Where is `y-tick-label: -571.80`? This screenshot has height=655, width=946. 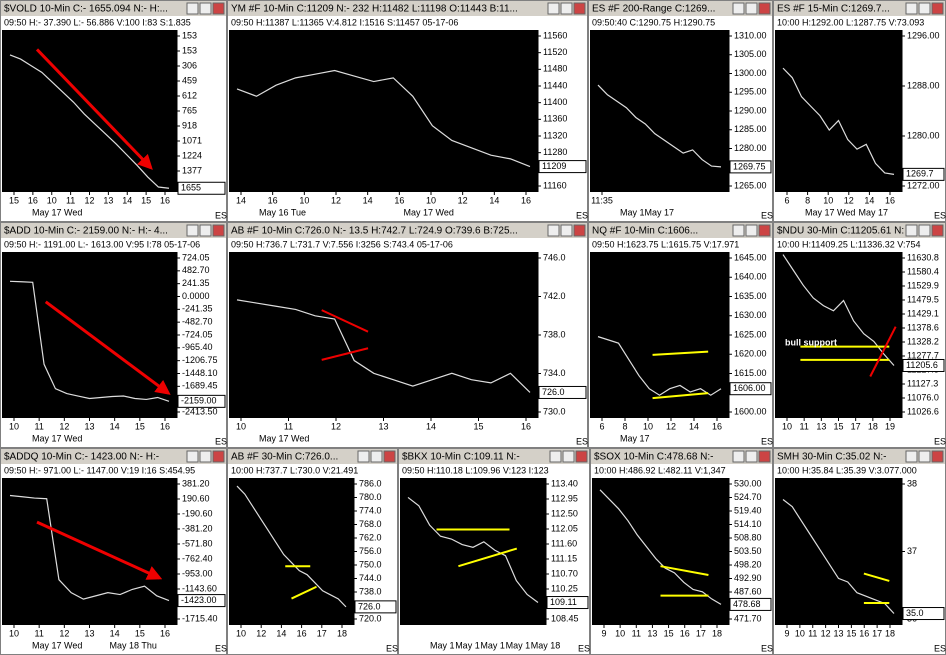
y-tick-label: -571.80 is located at coordinates (197, 543).